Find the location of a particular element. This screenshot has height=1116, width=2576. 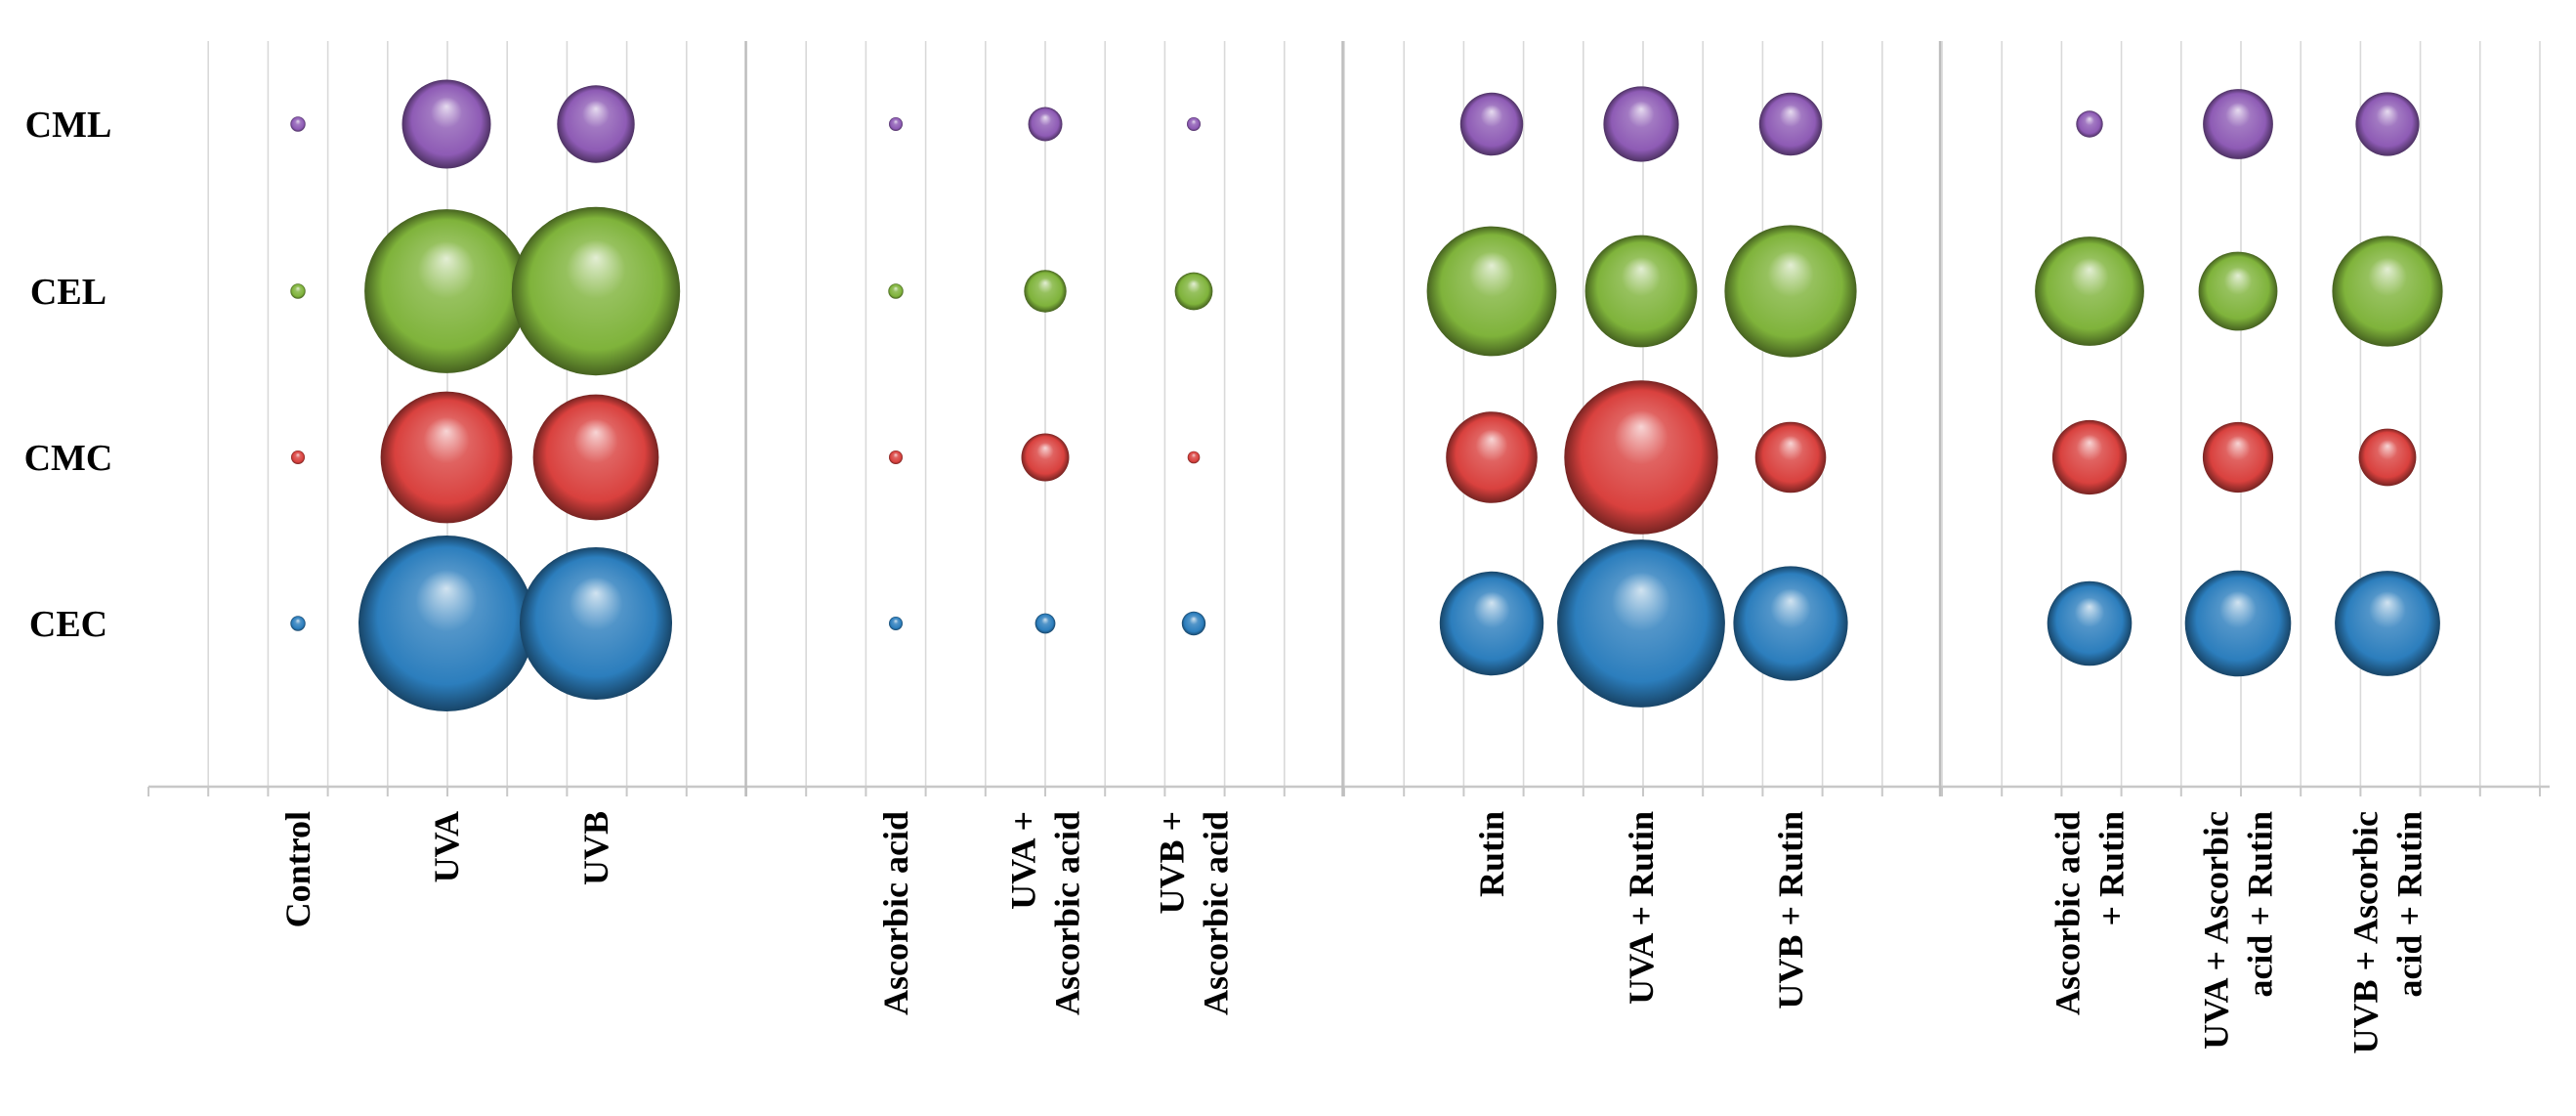

x-tick-label: + Rutin is located at coordinates (2112, 869).